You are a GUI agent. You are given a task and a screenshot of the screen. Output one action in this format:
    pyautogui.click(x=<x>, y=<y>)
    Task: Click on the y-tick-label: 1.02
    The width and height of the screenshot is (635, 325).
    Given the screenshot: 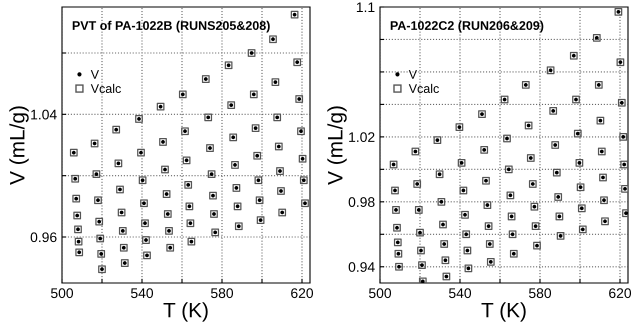 What is the action you would take?
    pyautogui.click(x=361, y=137)
    